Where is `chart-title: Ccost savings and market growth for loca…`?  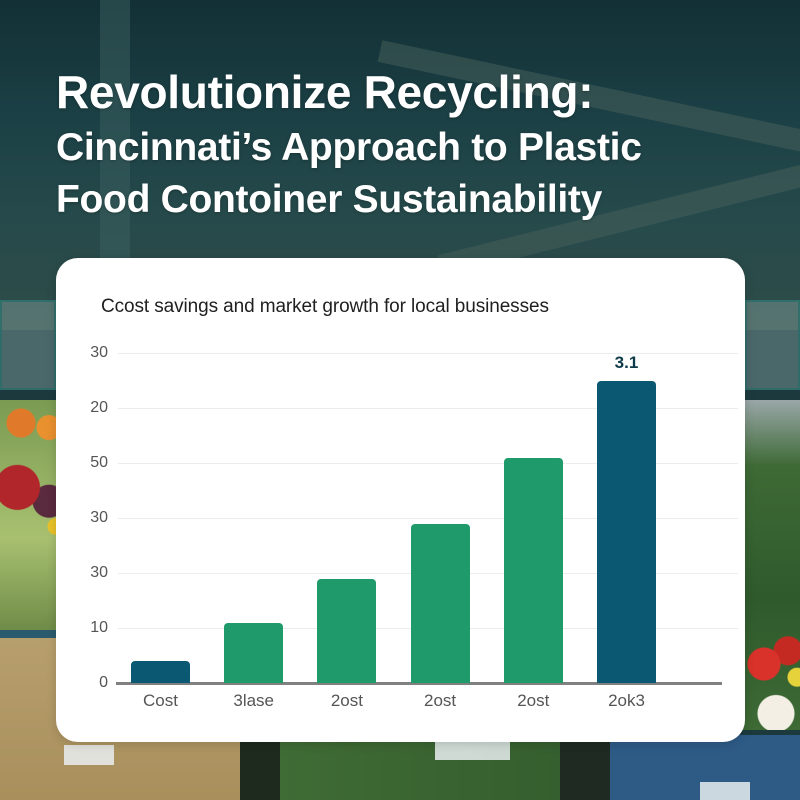
chart-title: Ccost savings and market growth for loca… is located at coordinates (325, 306).